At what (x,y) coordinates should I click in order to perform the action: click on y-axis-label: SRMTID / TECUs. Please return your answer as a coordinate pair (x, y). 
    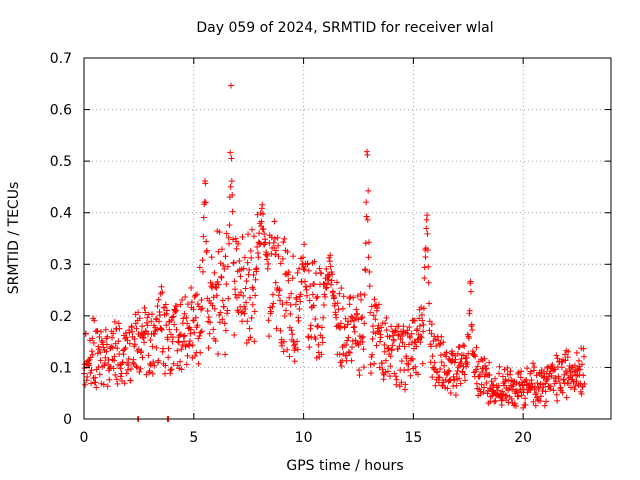
    Looking at the image, I should click on (14, 238).